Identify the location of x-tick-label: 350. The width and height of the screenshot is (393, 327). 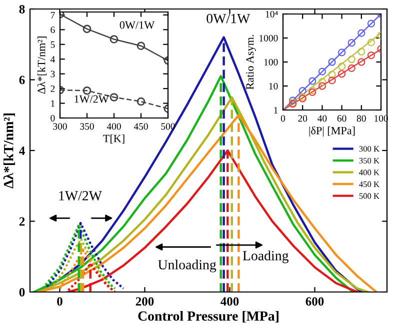
(87, 126).